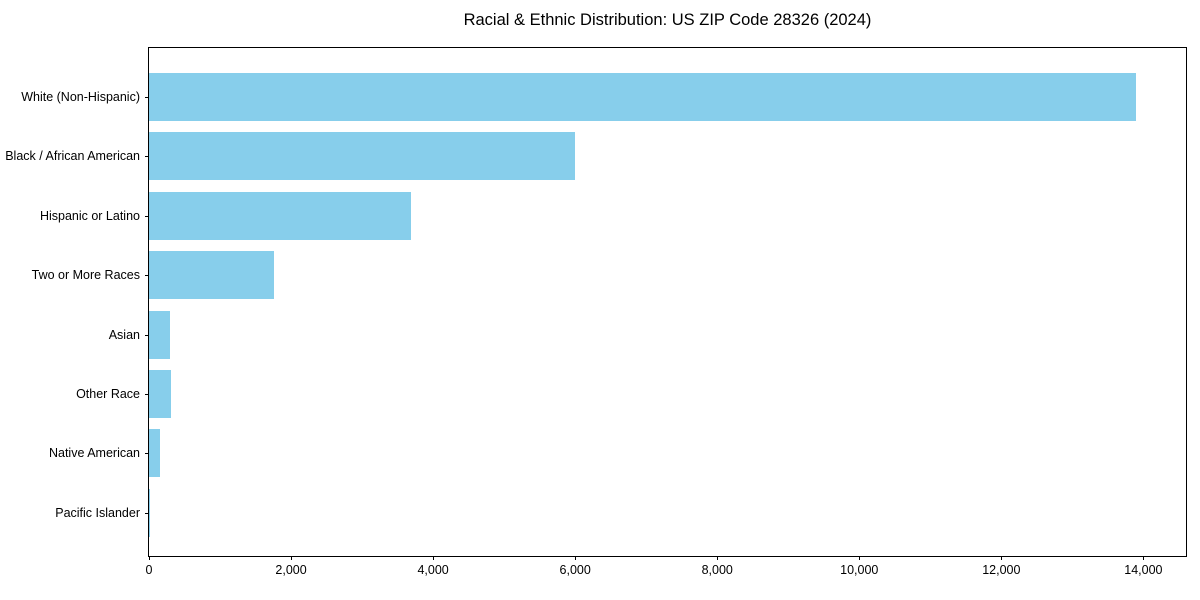 The image size is (1200, 600). I want to click on y-axis-label: Black / African American, so click(72, 156).